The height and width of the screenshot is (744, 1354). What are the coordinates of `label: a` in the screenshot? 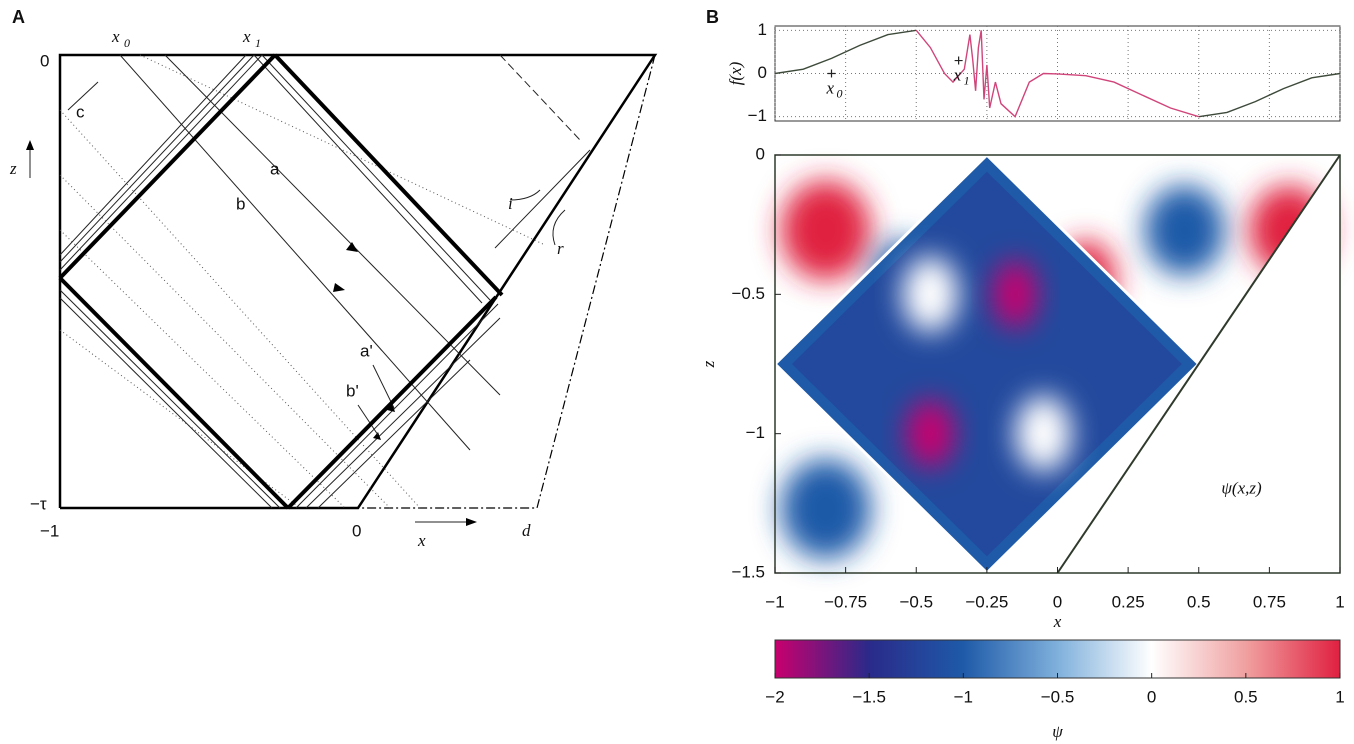 It's located at (275, 168).